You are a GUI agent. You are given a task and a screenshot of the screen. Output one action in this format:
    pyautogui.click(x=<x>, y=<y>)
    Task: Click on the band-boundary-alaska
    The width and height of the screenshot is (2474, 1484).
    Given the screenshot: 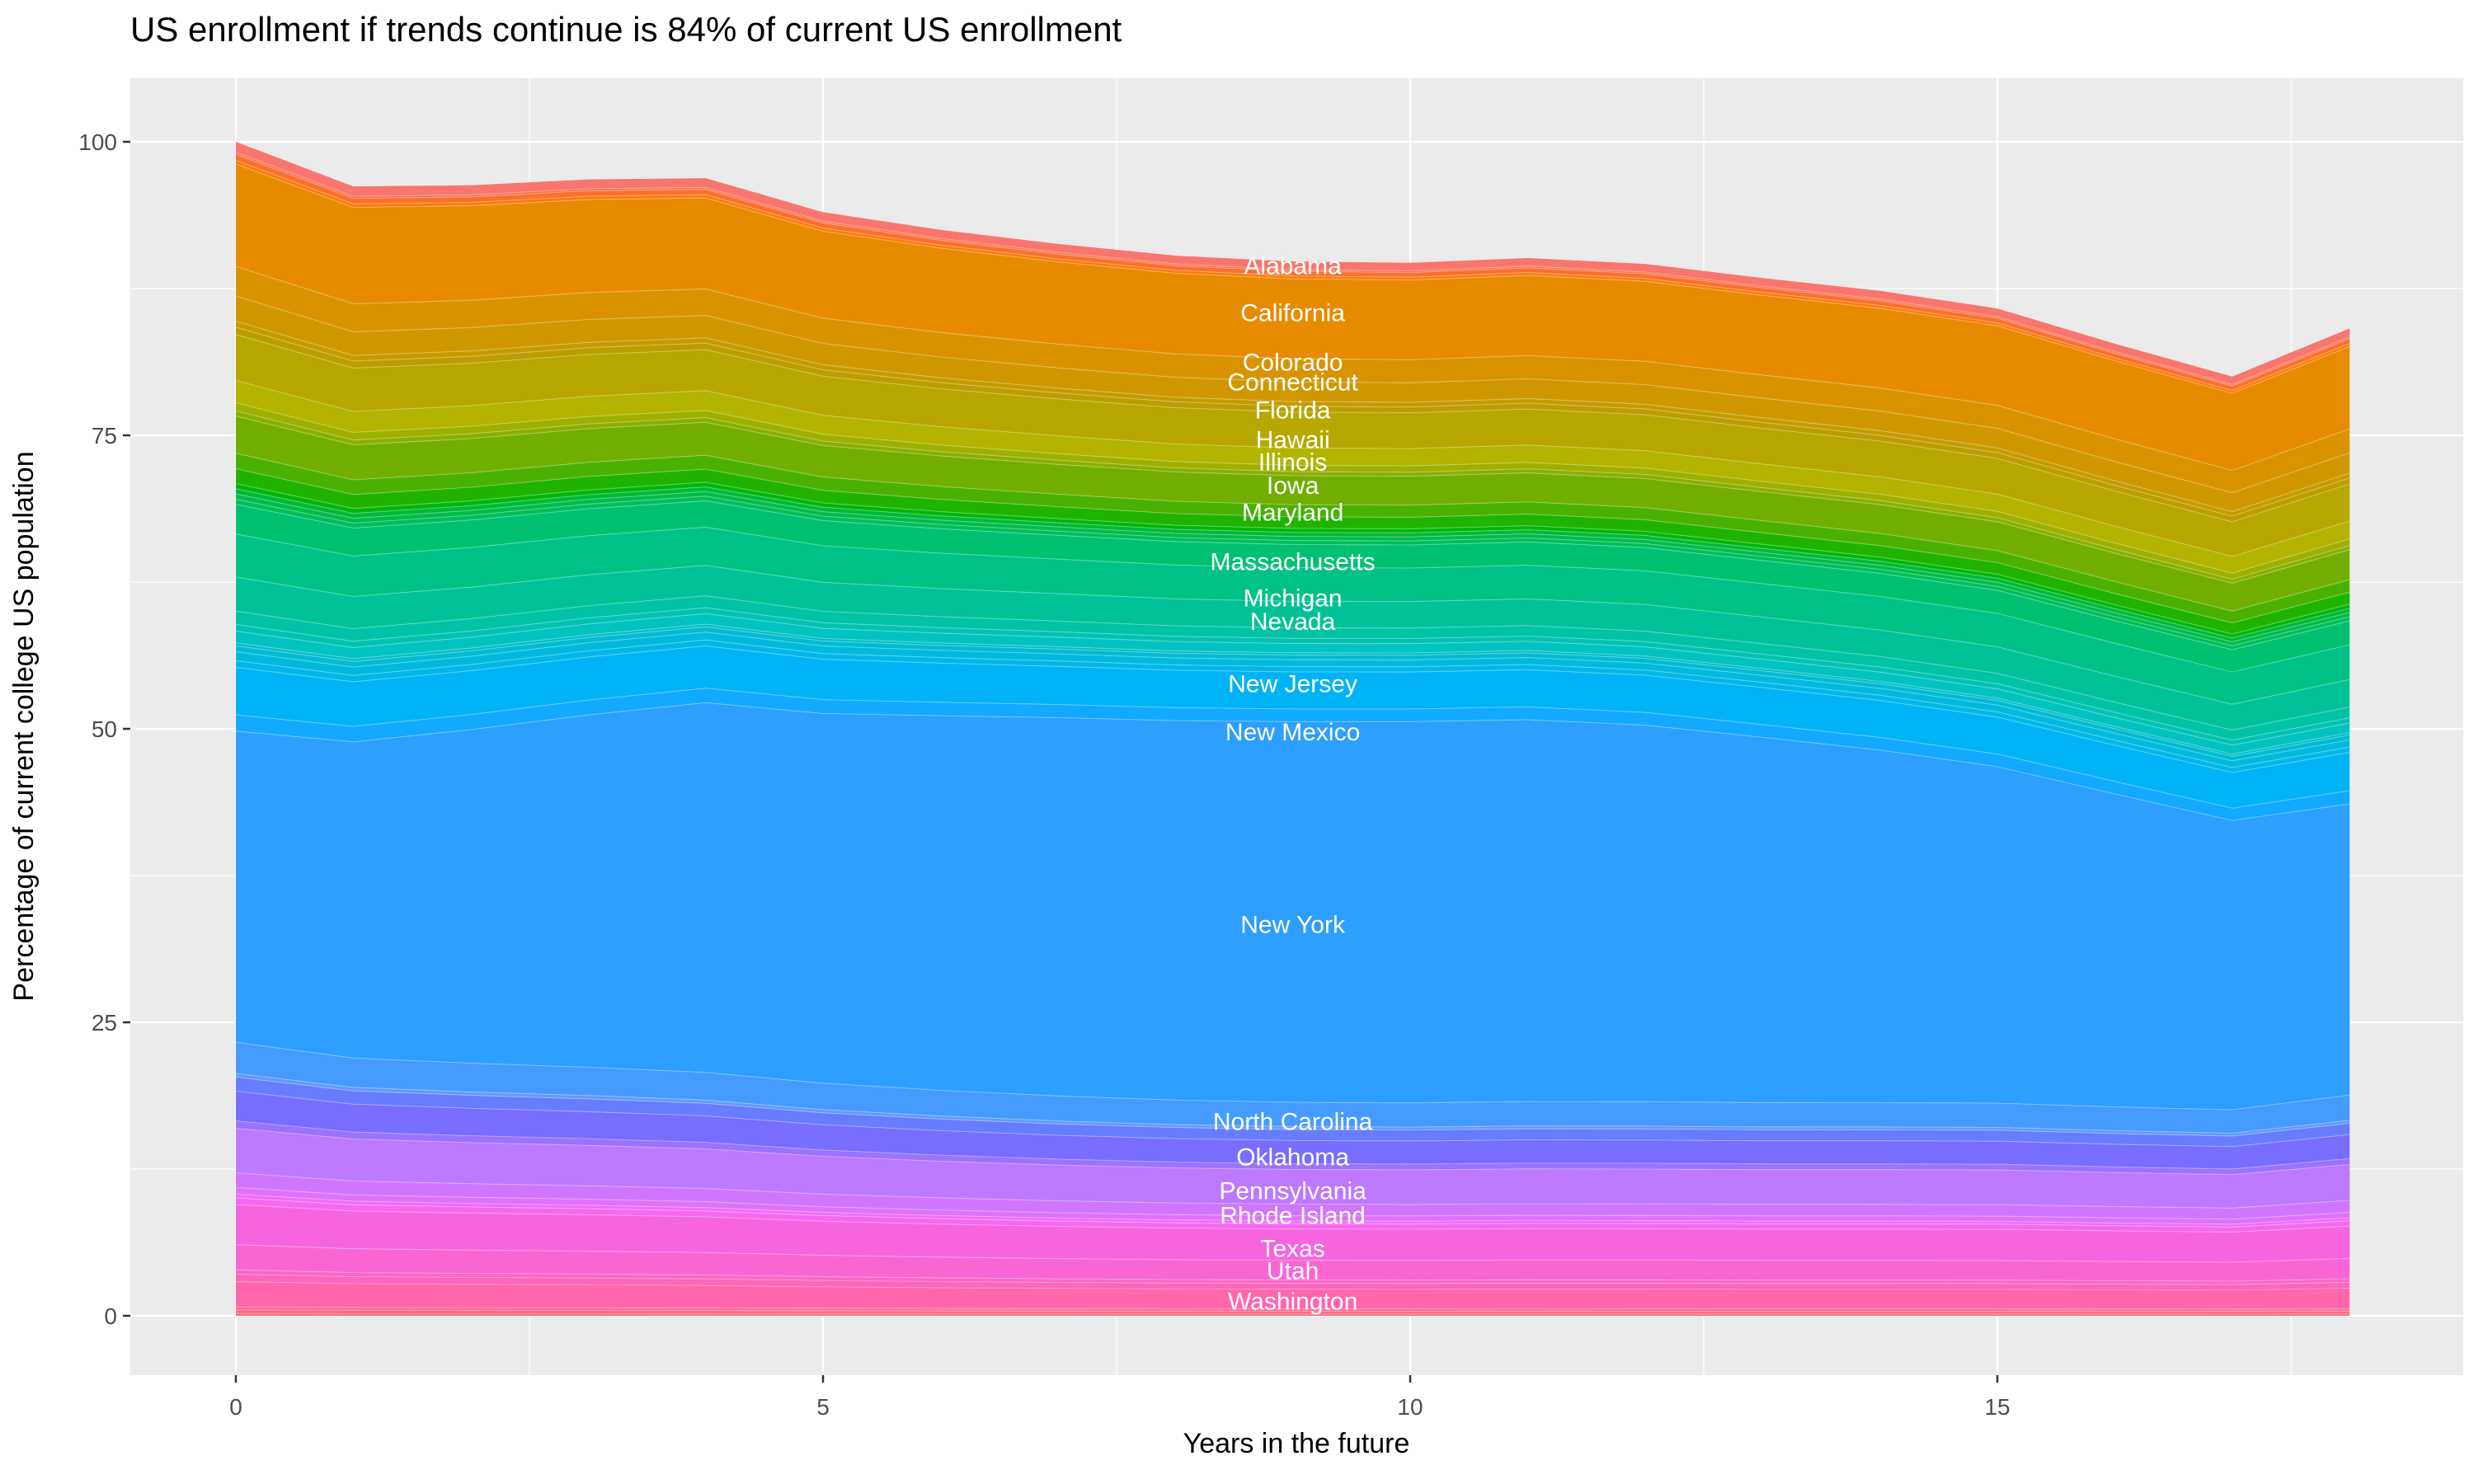 What is the action you would take?
    pyautogui.click(x=1292, y=268)
    